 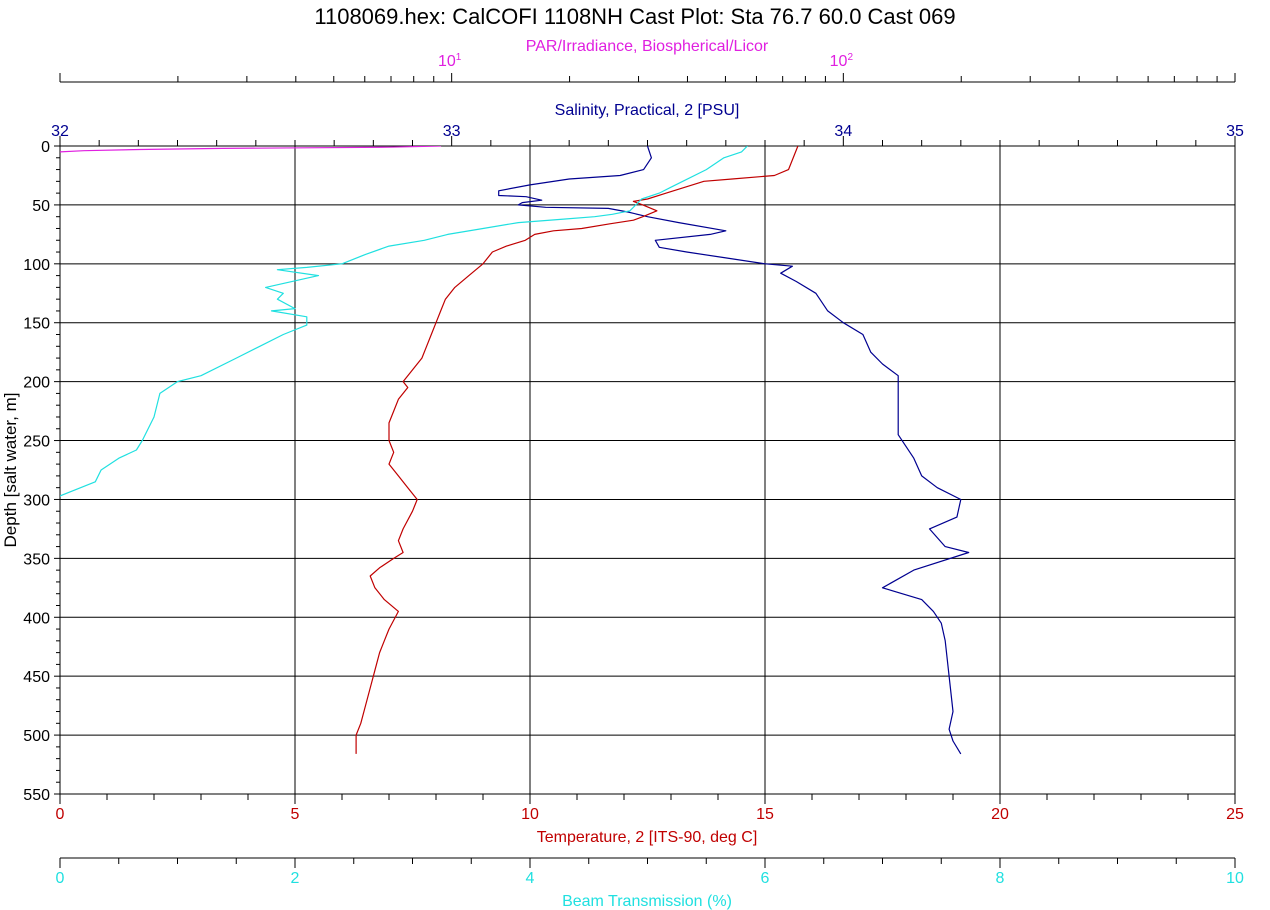 I want to click on depth-tick-label: 50, so click(x=41, y=206).